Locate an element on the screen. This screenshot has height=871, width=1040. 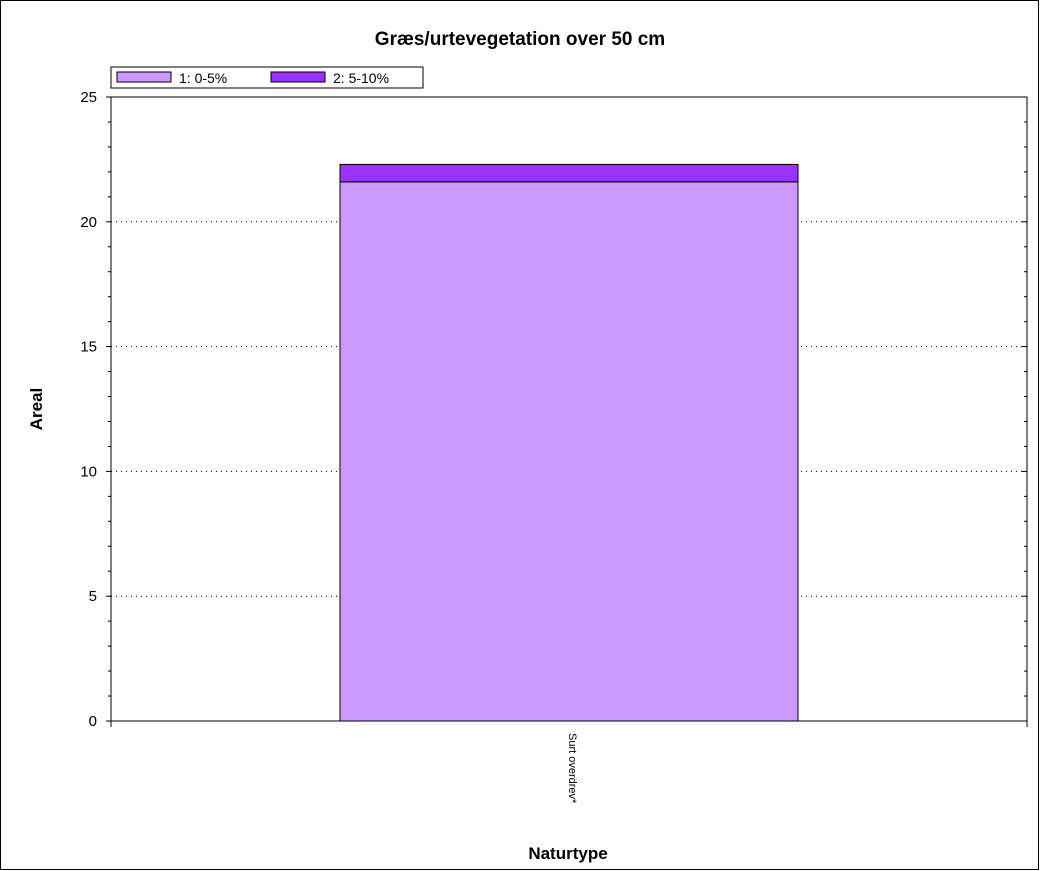
chart-title: Græs/urtevegetation over 50 cm is located at coordinates (520, 39).